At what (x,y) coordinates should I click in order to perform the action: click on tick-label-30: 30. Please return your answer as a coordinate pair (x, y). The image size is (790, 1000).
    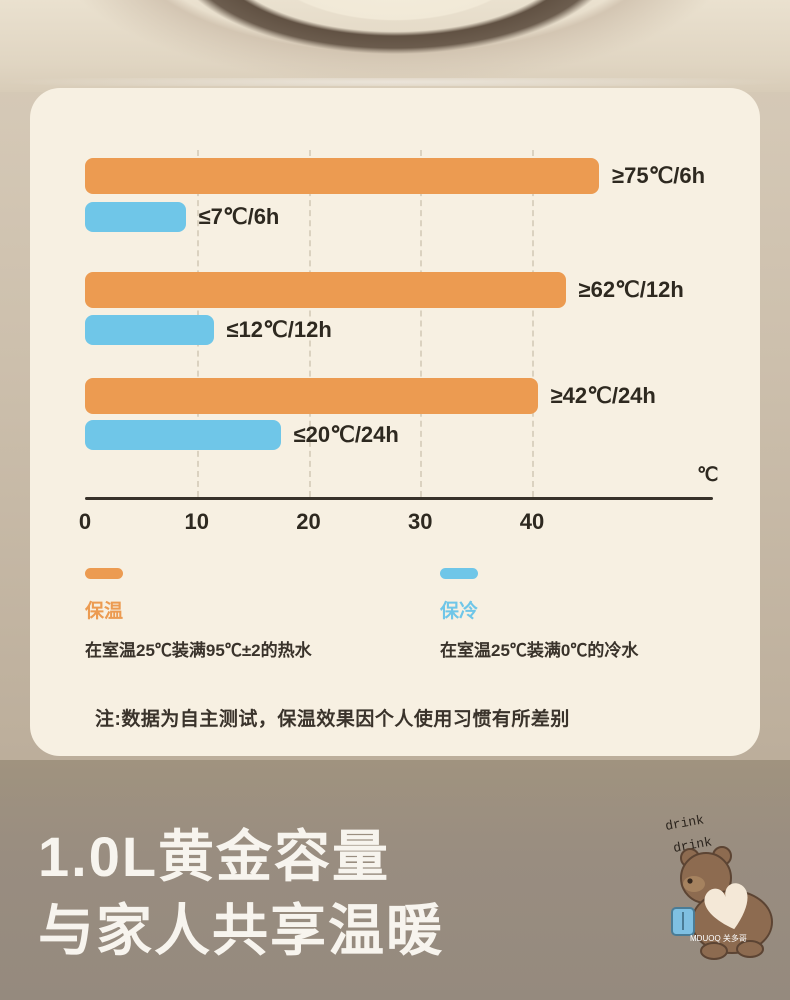
    Looking at the image, I should click on (420, 521).